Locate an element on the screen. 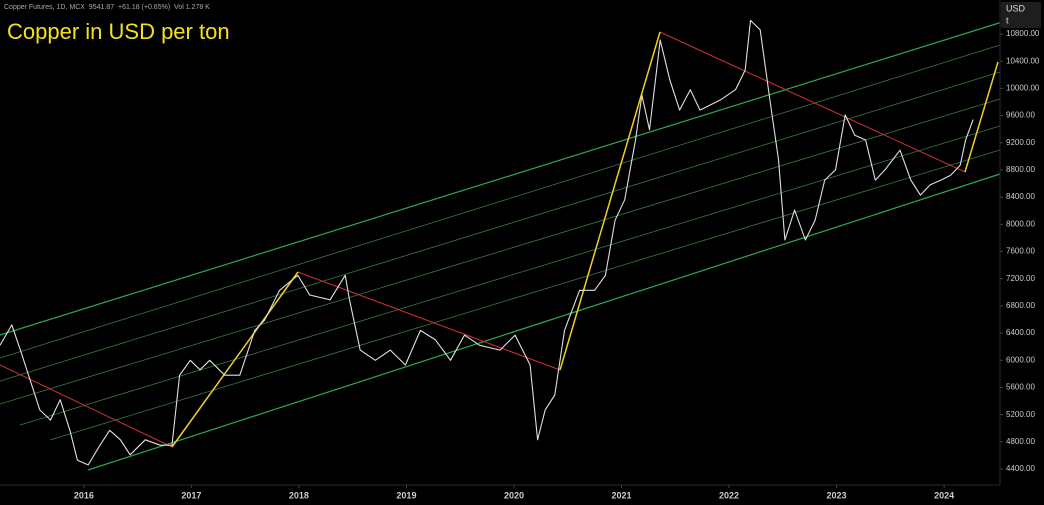 The width and height of the screenshot is (1044, 505). x-tick-label: 2019 is located at coordinates (406, 495).